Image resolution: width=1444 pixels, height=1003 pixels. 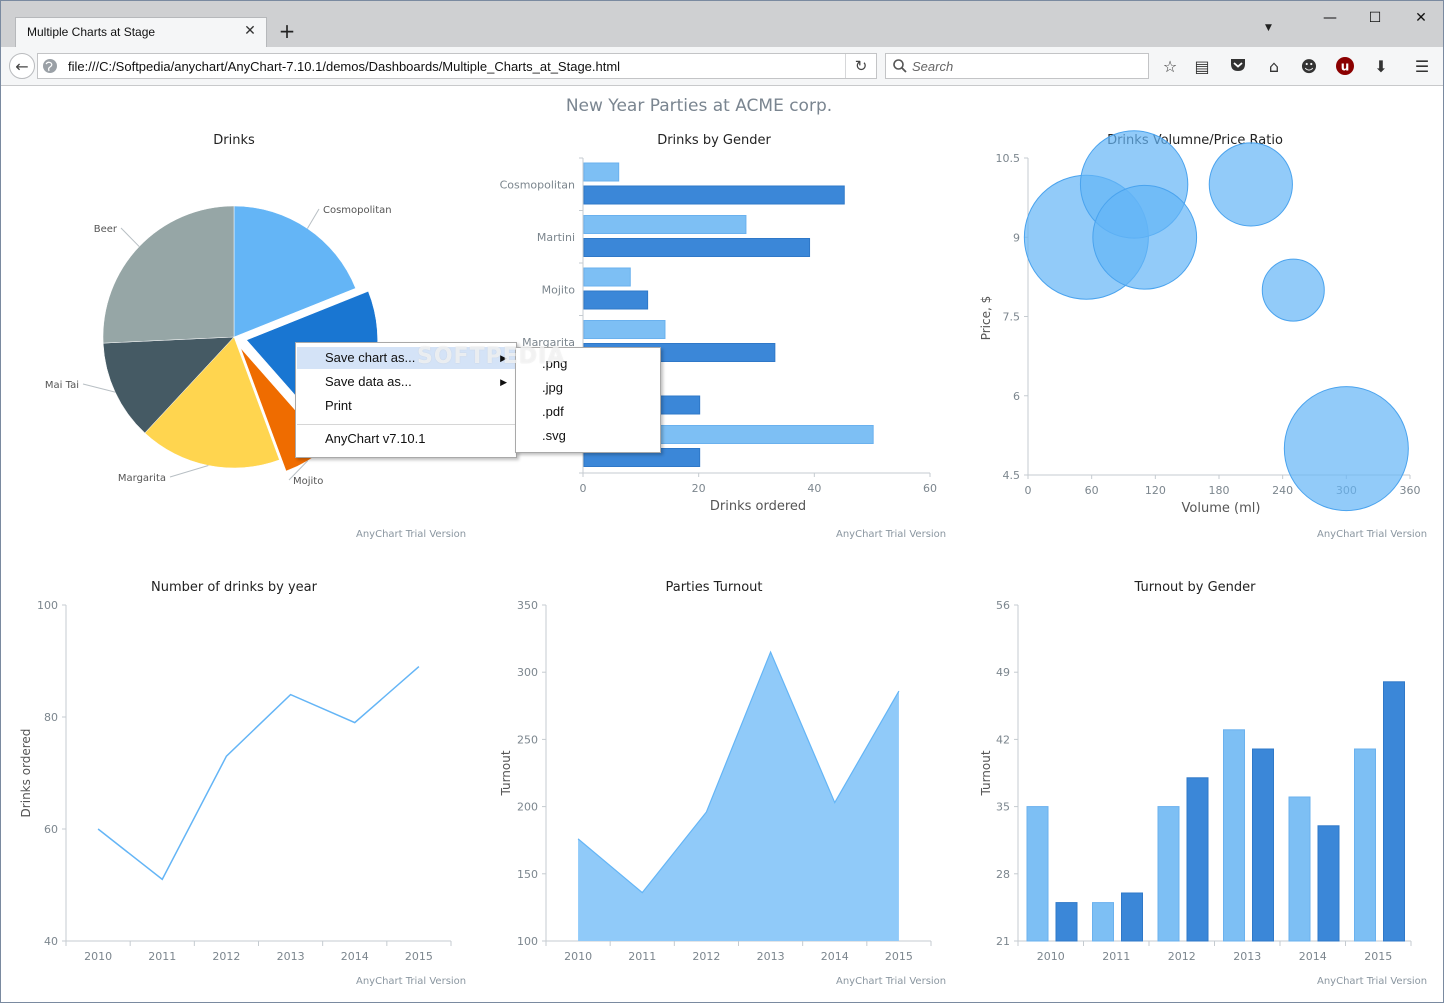 I want to click on emoji-icon: ☻, so click(x=1309, y=66).